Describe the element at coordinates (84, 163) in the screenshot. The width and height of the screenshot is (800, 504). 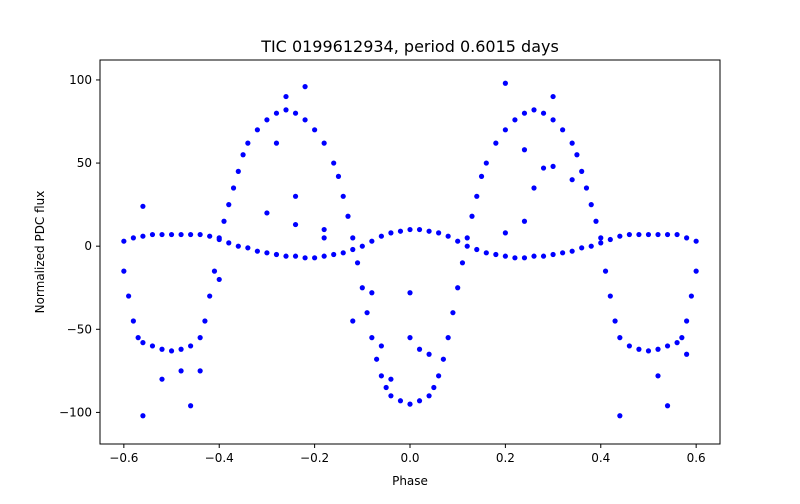
I see `y-tick-label: 50` at that location.